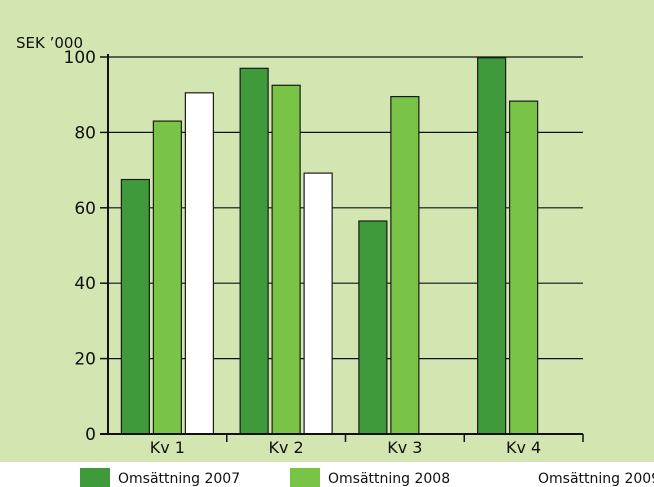 The width and height of the screenshot is (654, 487). Describe the element at coordinates (90, 435) in the screenshot. I see `y-tick-label-0: 0` at that location.